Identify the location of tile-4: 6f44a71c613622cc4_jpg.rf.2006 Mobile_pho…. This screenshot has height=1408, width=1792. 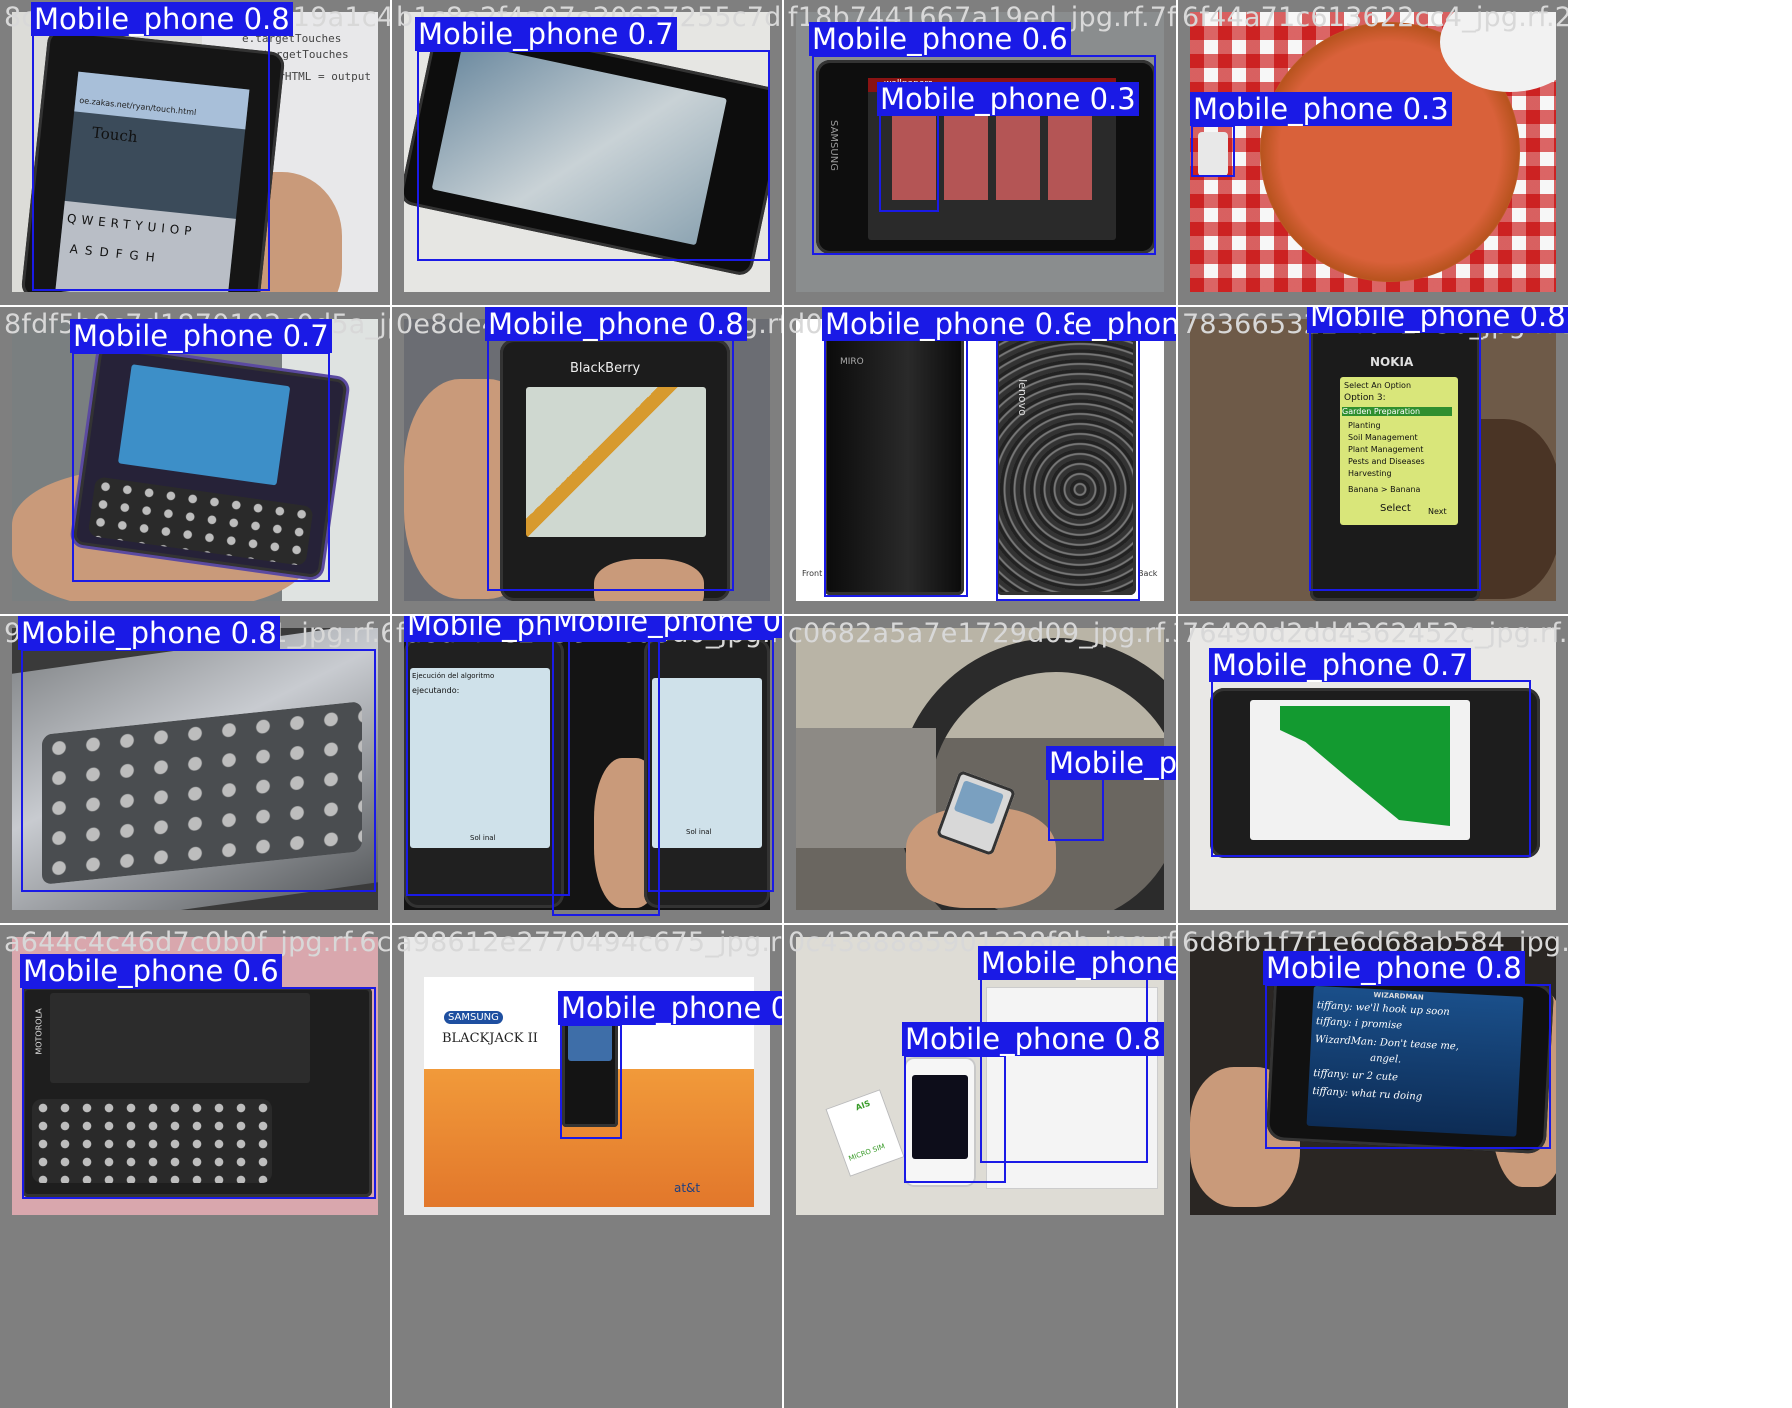
(1373, 152).